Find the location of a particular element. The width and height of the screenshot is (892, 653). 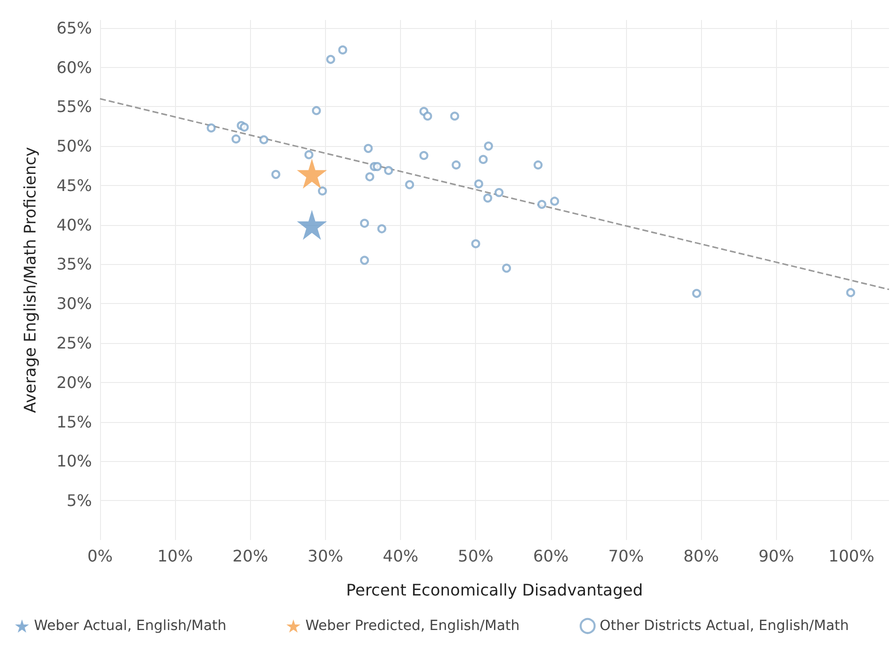

x-tick-label: 10% is located at coordinates (175, 556).